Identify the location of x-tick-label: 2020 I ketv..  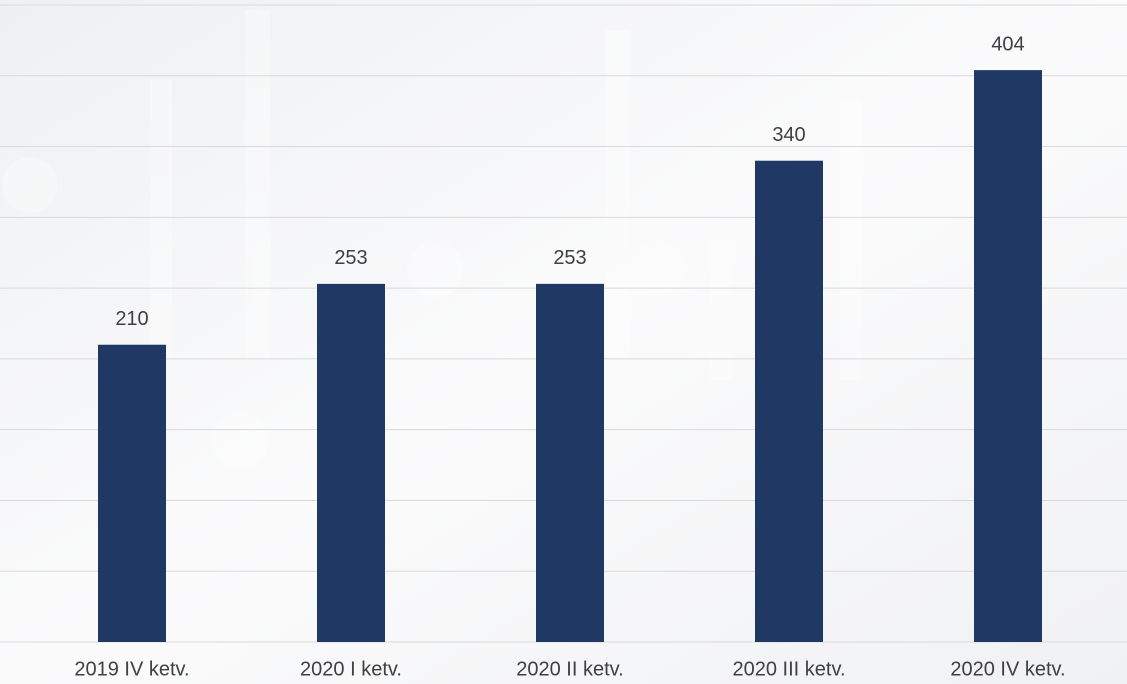
(351, 669).